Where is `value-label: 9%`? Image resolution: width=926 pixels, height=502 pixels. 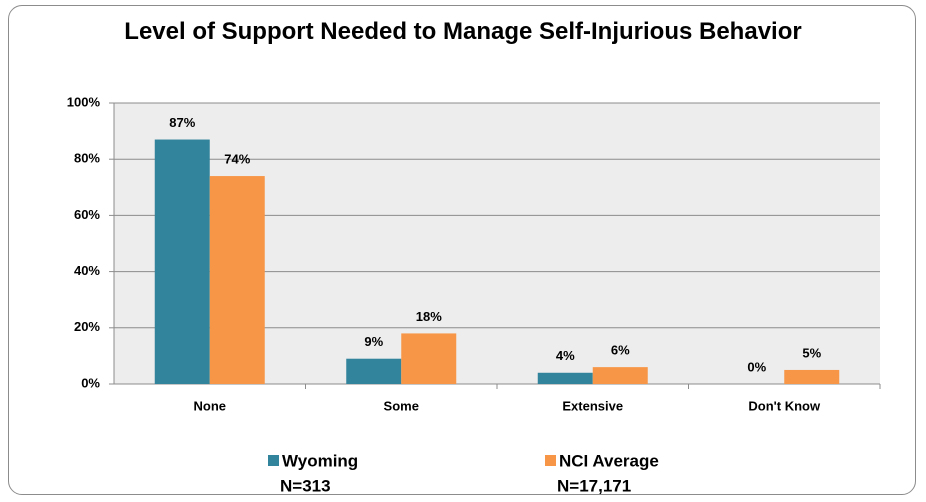
value-label: 9% is located at coordinates (373, 341).